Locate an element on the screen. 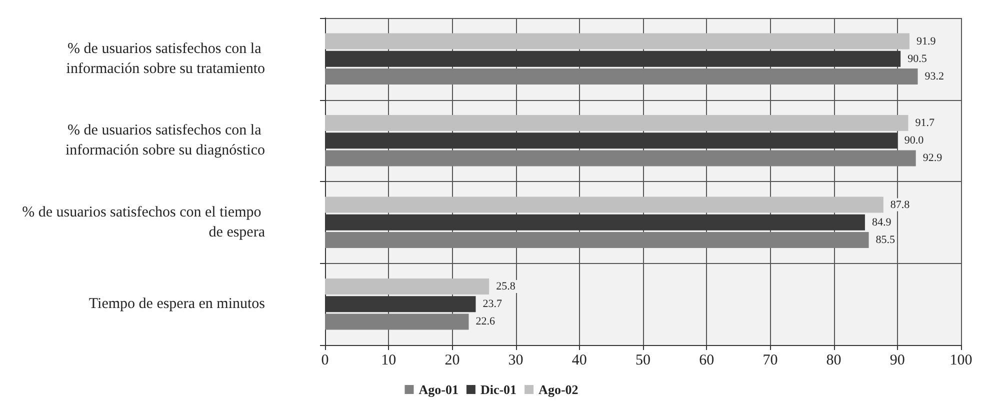 Image resolution: width=983 pixels, height=409 pixels. x-tick-label: 50 is located at coordinates (643, 360).